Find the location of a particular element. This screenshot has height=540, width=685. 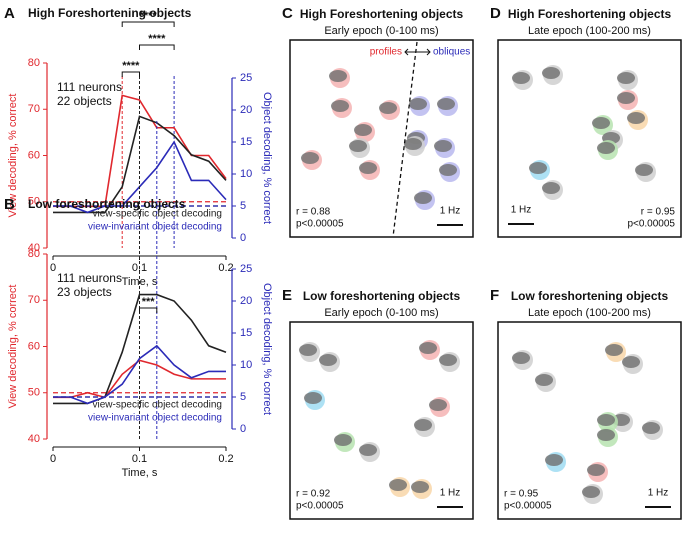

divider is located at coordinates (405, 139).